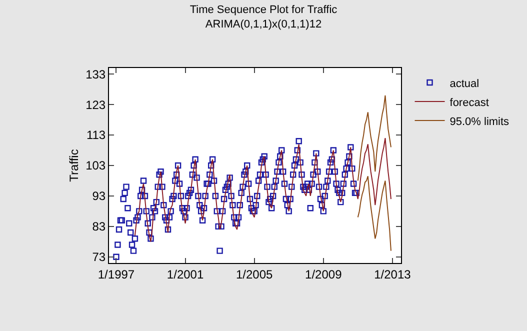  What do you see at coordinates (96, 105) in the screenshot?
I see `y-tick-label: 123` at bounding box center [96, 105].